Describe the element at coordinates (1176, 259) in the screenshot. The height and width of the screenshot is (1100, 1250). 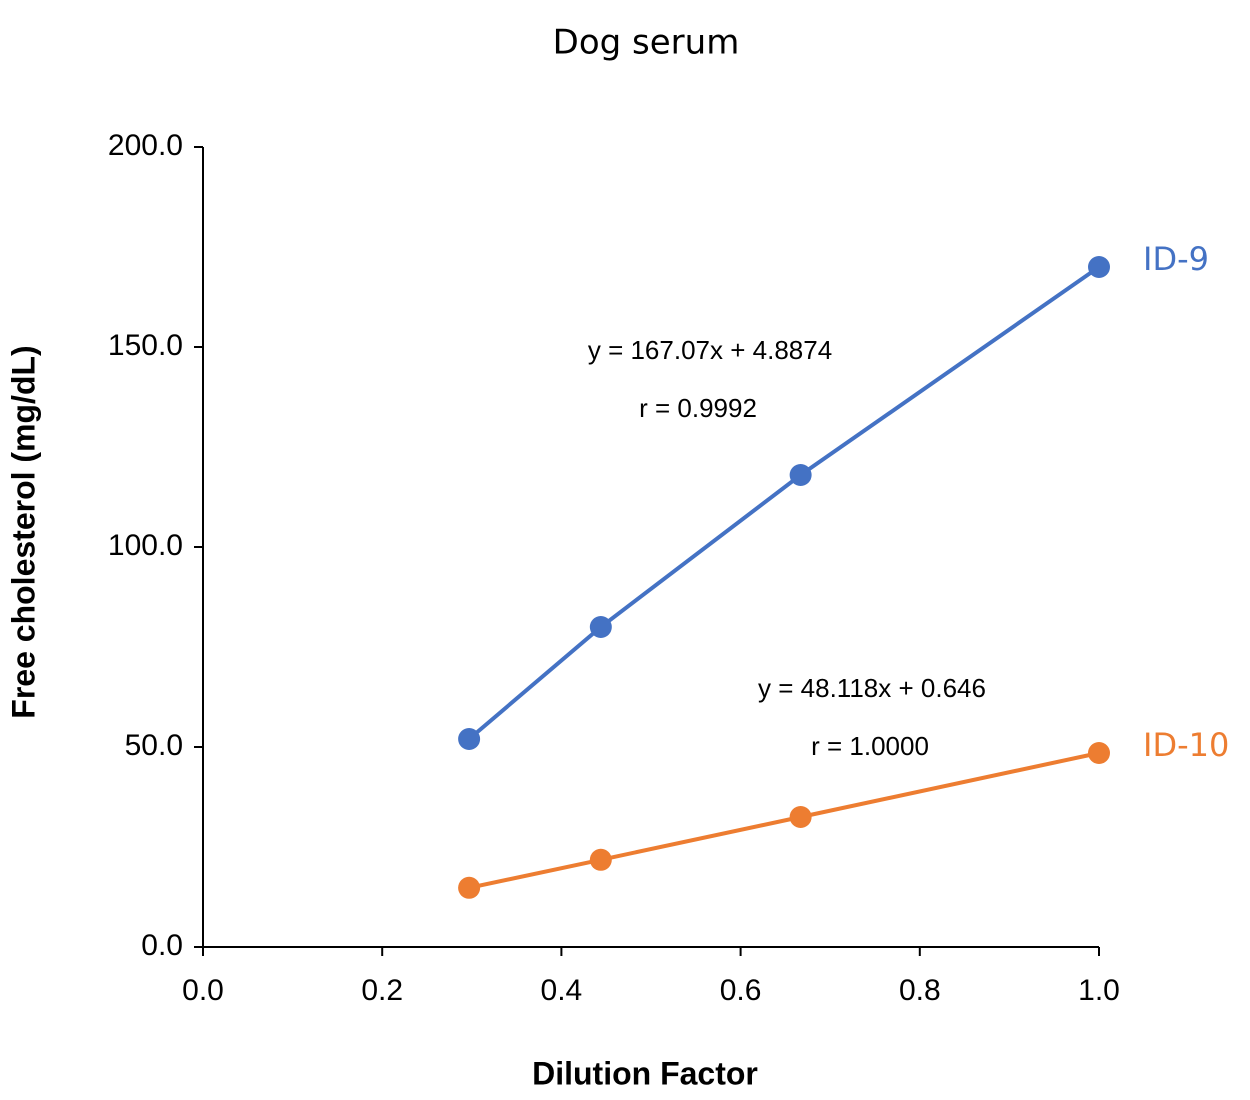
I see `series-label: ID-9` at that location.